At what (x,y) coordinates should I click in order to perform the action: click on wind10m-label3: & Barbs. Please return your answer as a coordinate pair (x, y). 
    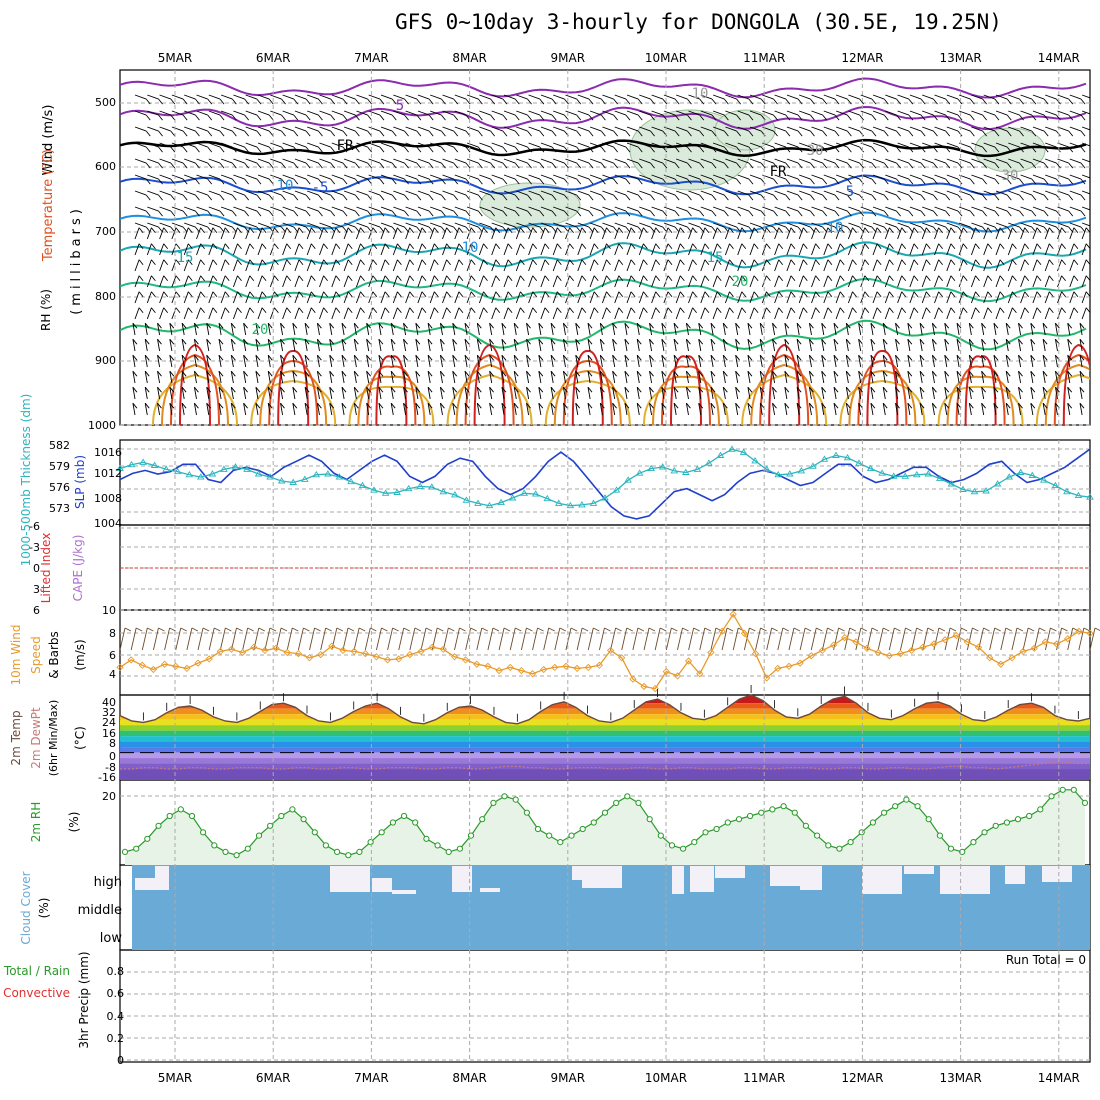
    Looking at the image, I should click on (54, 655).